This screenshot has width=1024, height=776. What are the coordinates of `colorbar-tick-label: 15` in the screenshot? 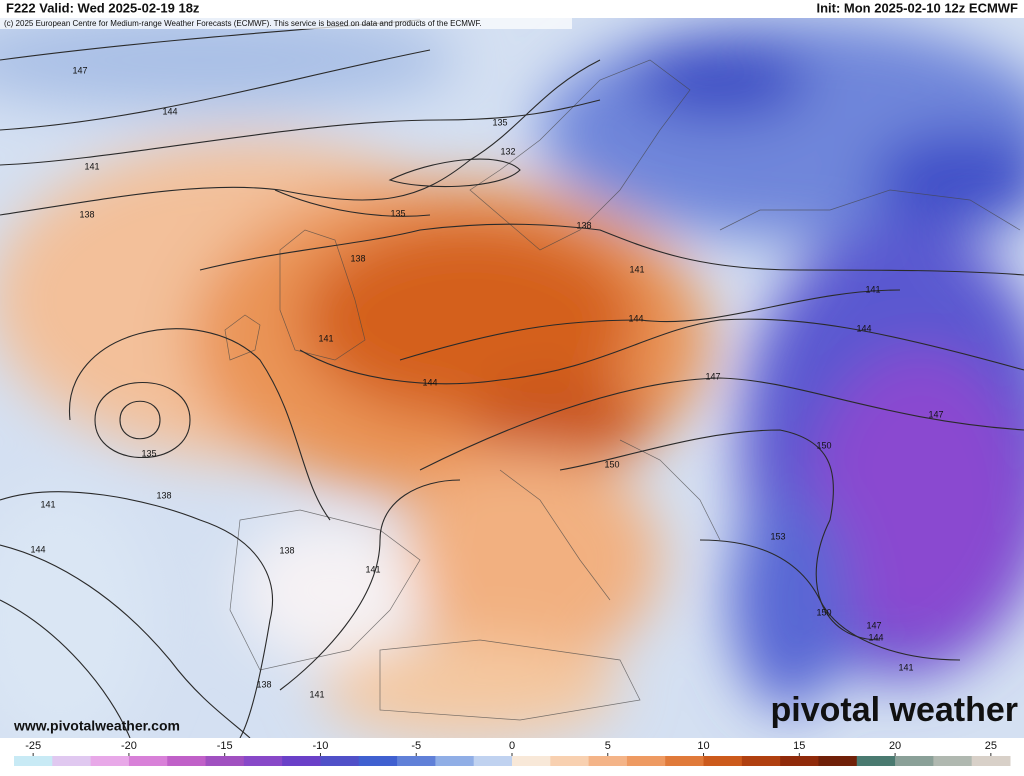 It's located at (799, 746).